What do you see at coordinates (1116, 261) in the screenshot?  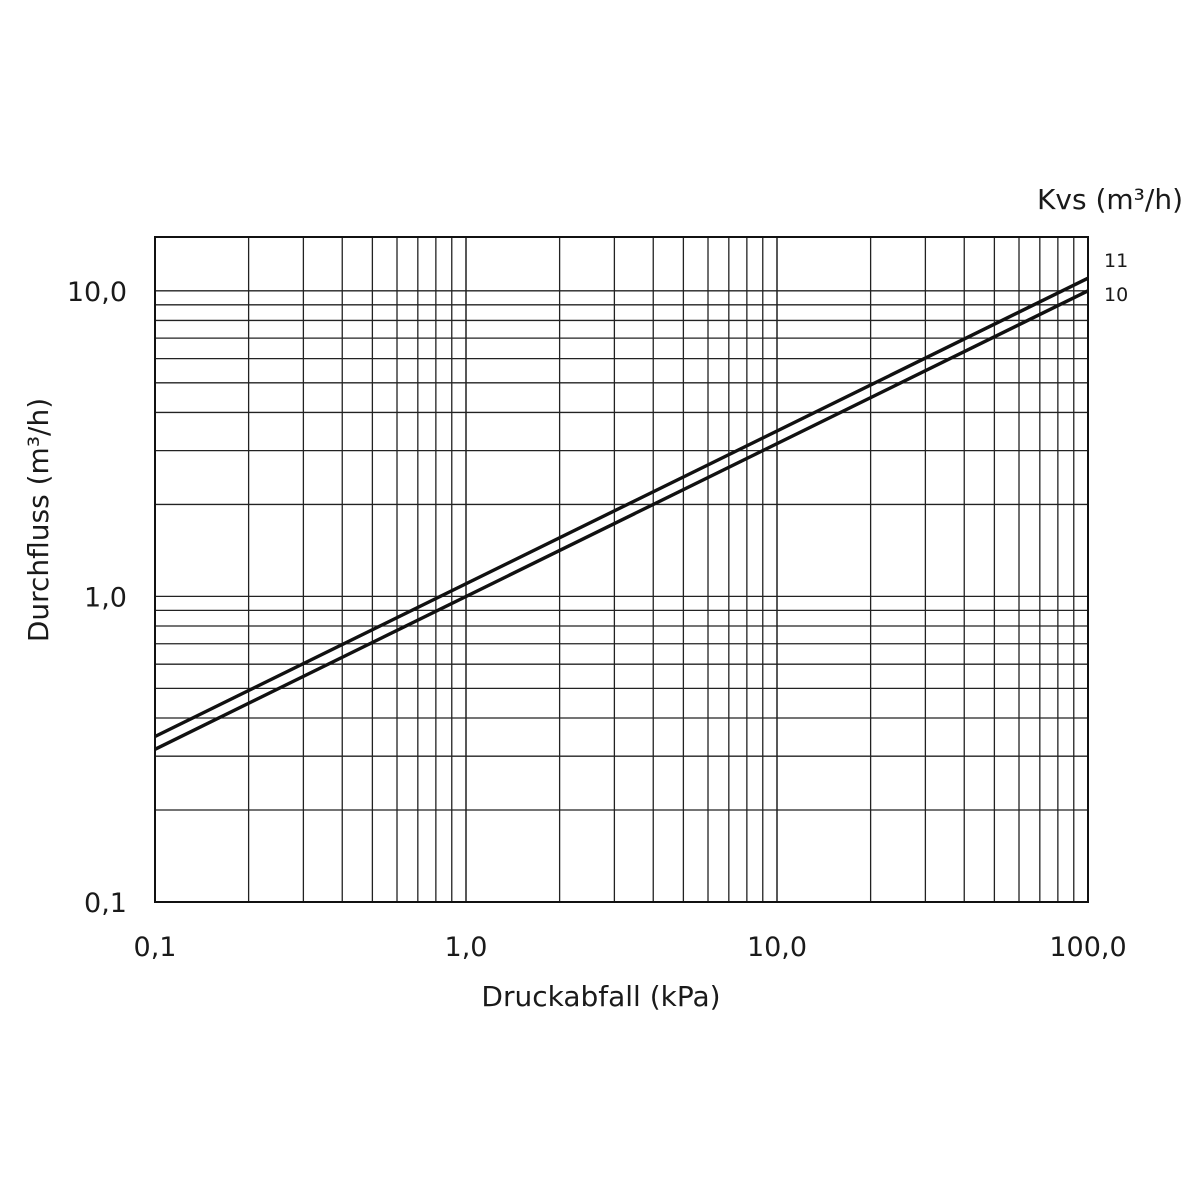 I see `series-label-11: 11` at bounding box center [1116, 261].